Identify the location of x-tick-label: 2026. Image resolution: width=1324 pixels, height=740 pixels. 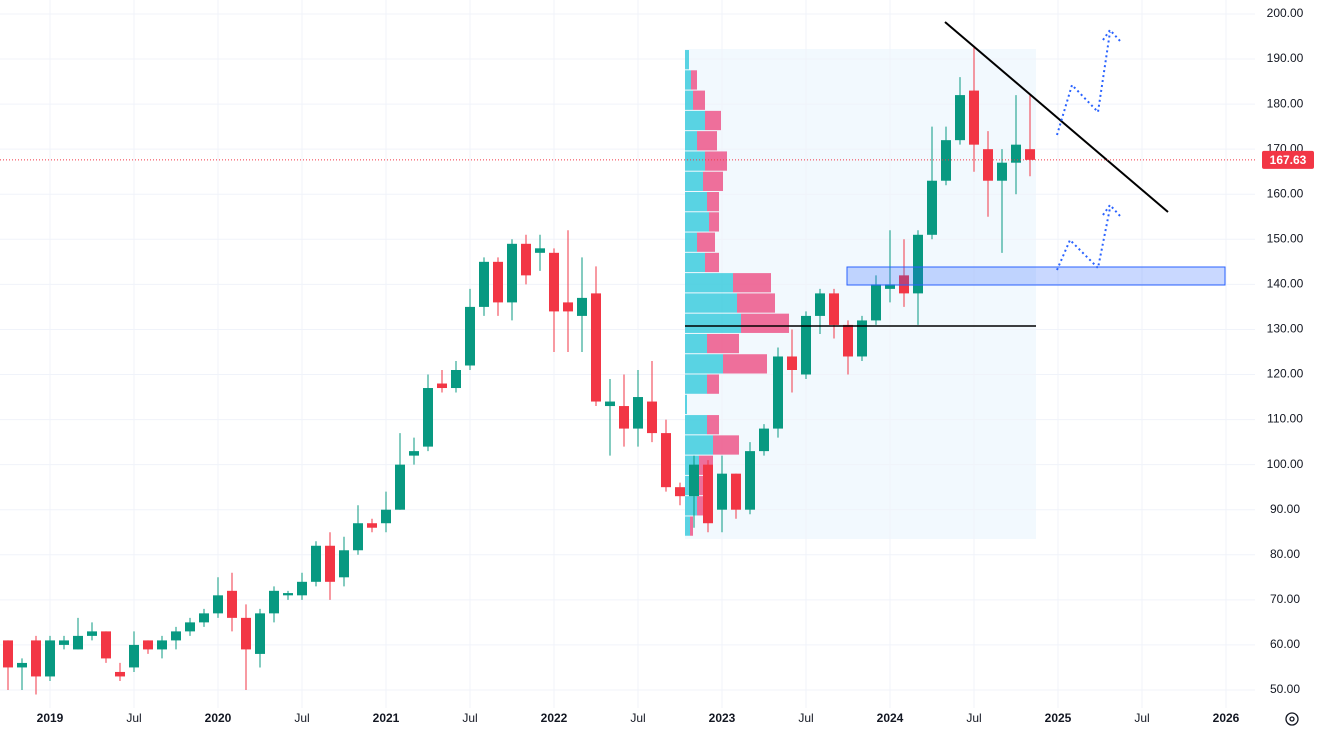
(1226, 718).